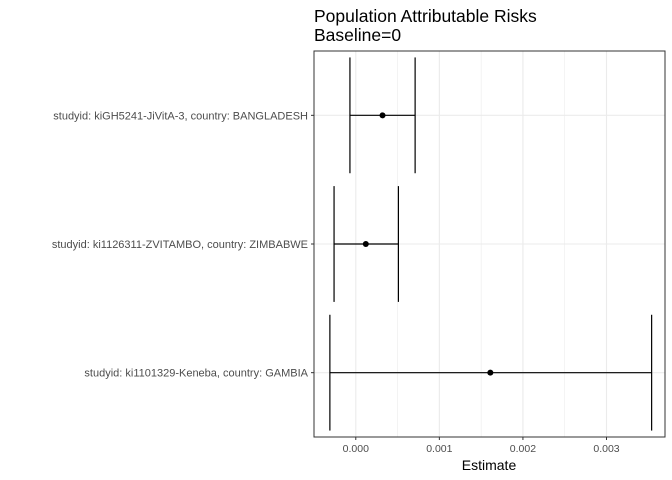 The image size is (672, 480). Describe the element at coordinates (523, 449) in the screenshot. I see `x-tick-label: 0.002` at that location.